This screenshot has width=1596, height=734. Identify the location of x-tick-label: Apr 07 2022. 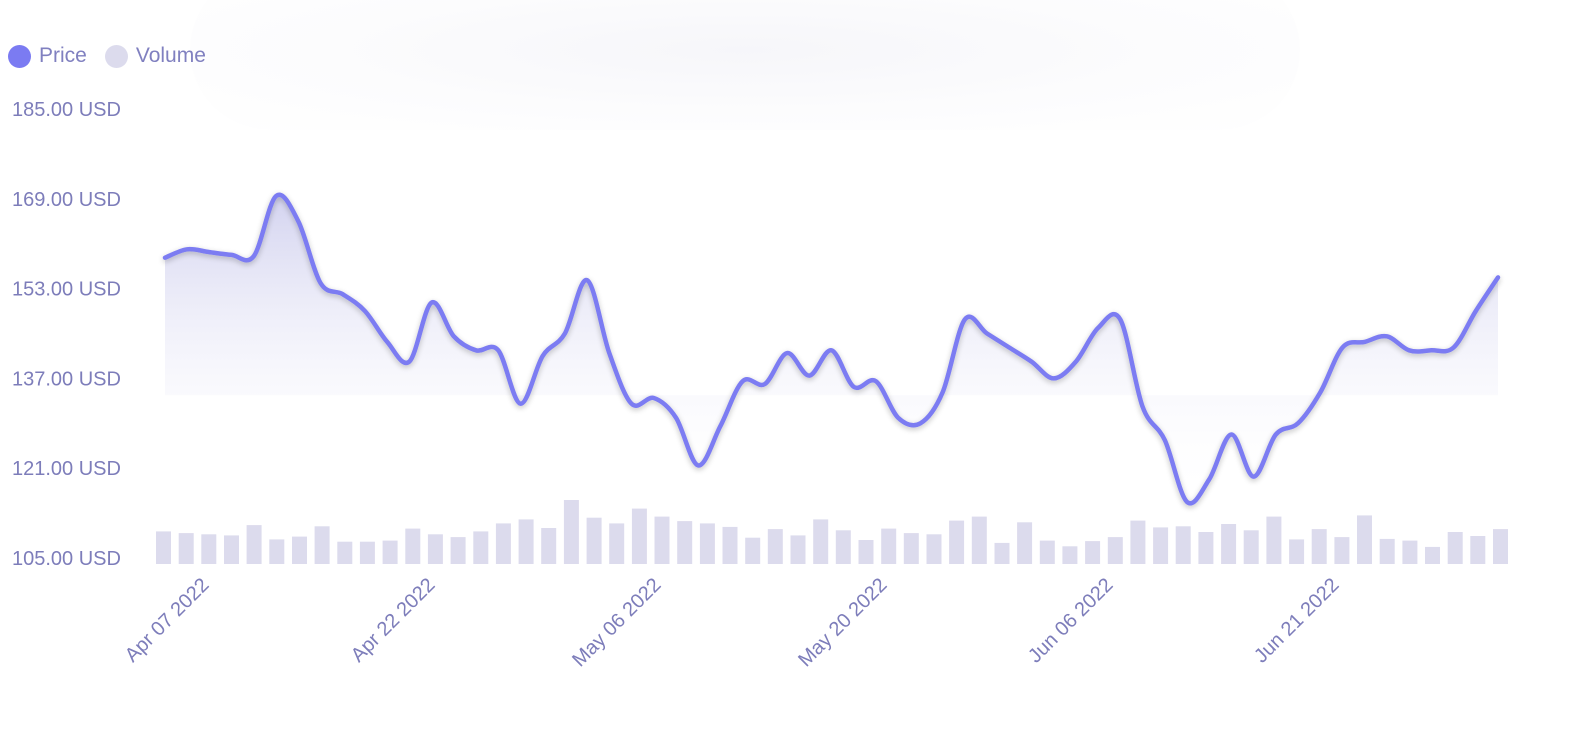
(167, 620).